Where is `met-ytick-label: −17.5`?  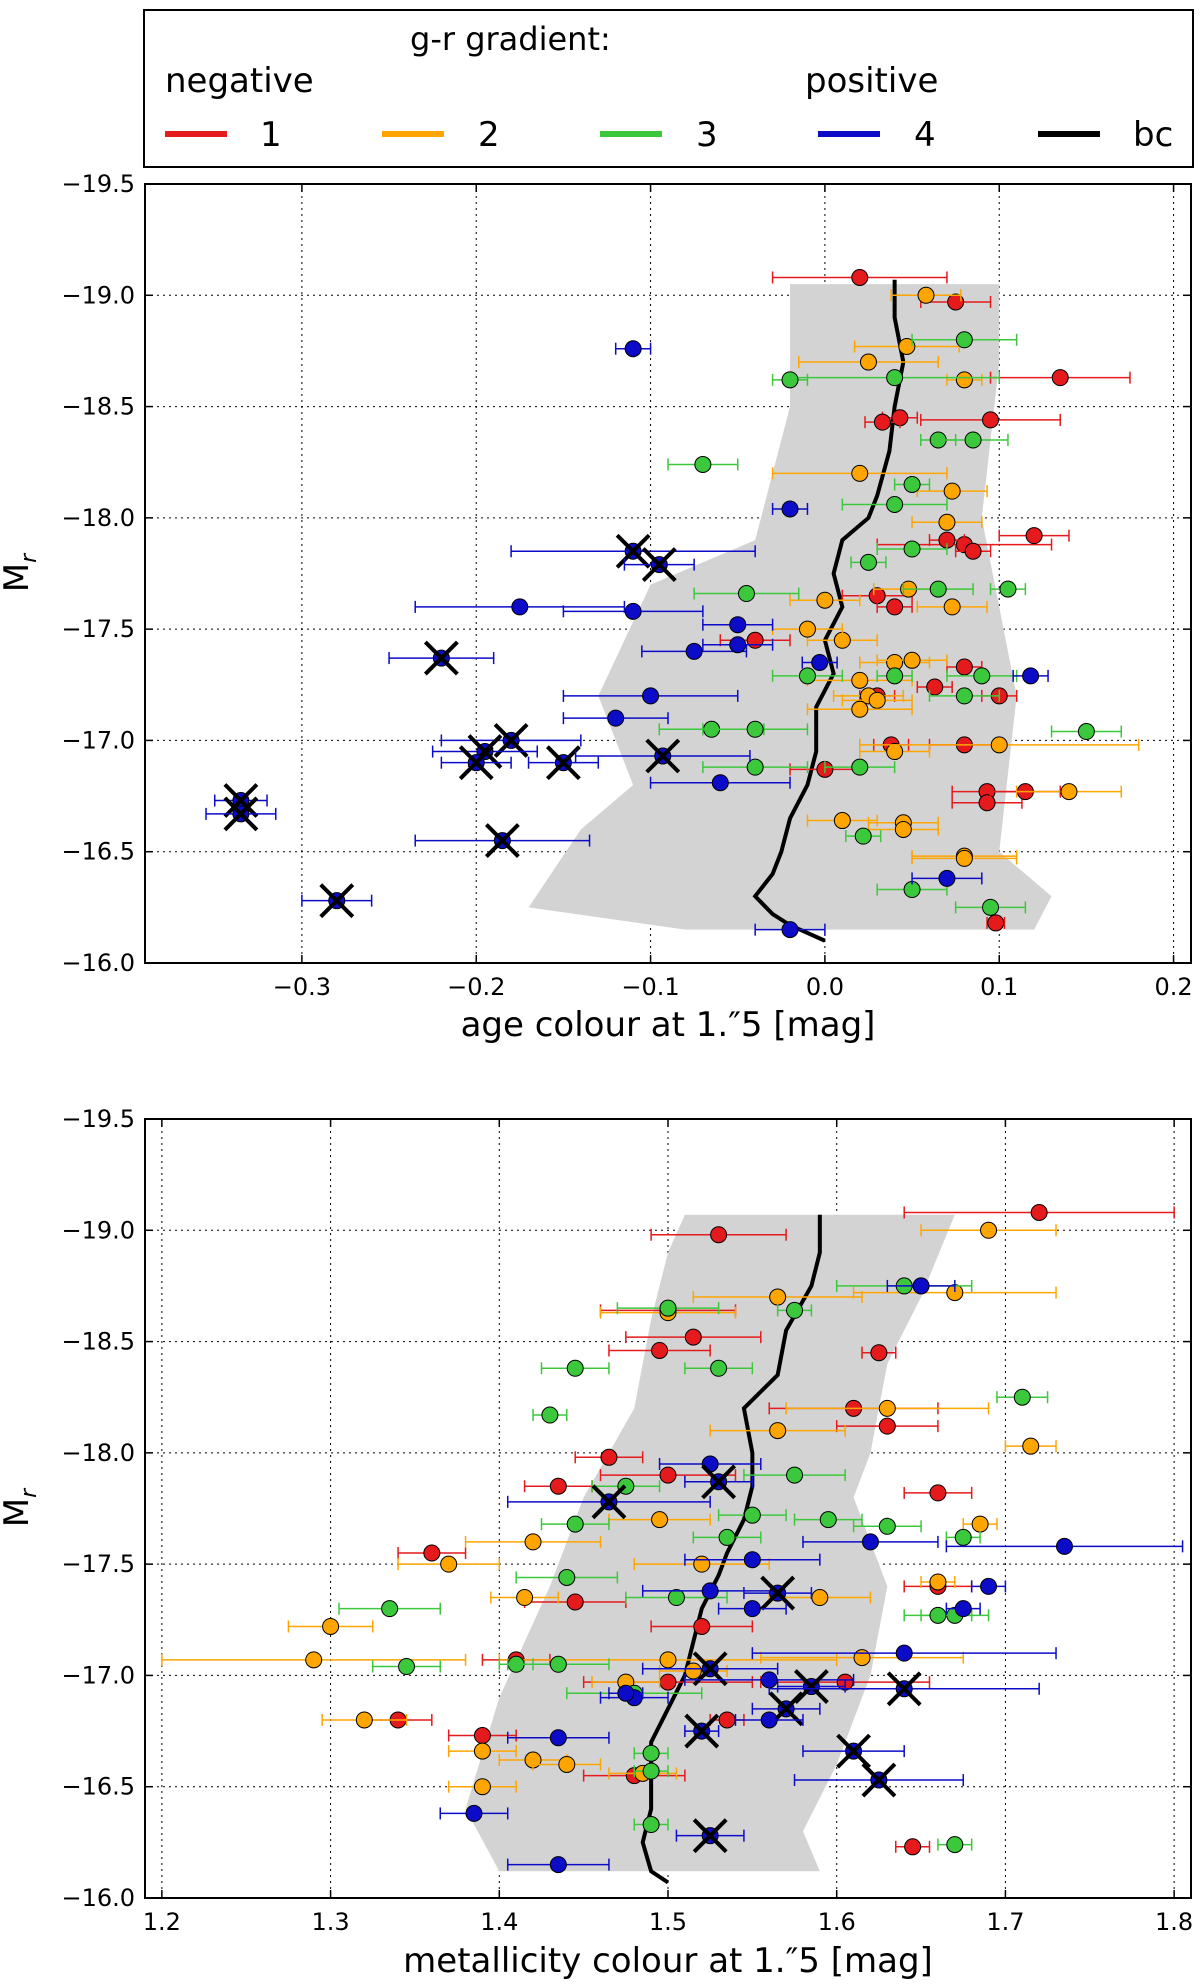
met-ytick-label: −17.5 is located at coordinates (98, 1564).